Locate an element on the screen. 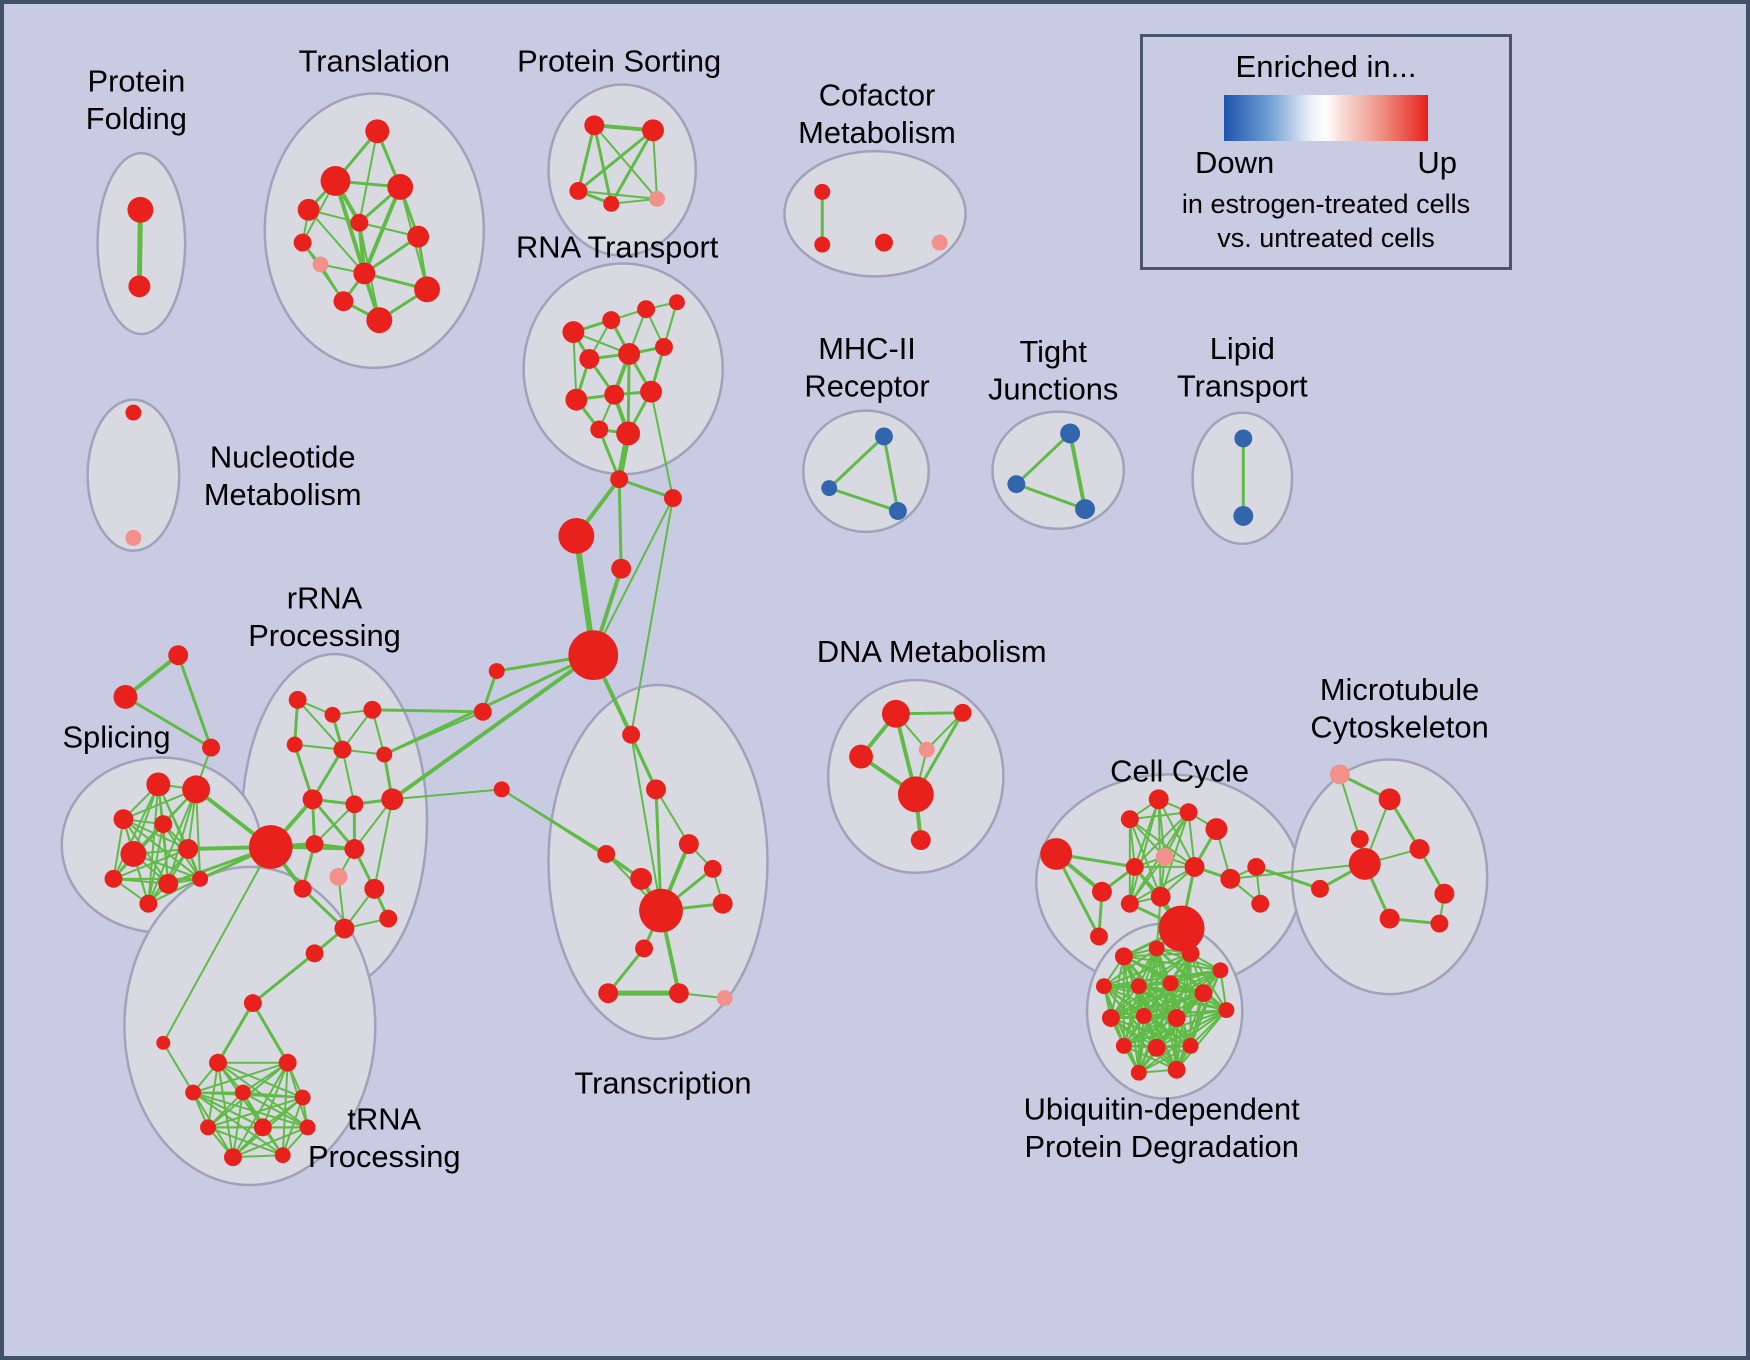 This screenshot has height=1360, width=1750. edge-ub8-ub13 is located at coordinates (1163, 1019).